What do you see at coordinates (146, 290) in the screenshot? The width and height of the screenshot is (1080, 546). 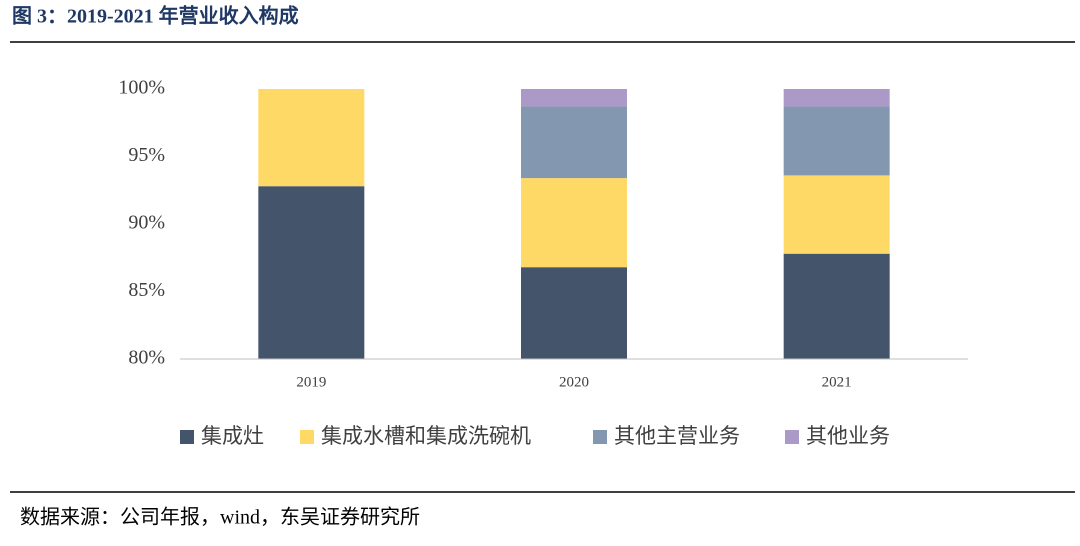 I see `y-tick-label: 85%` at bounding box center [146, 290].